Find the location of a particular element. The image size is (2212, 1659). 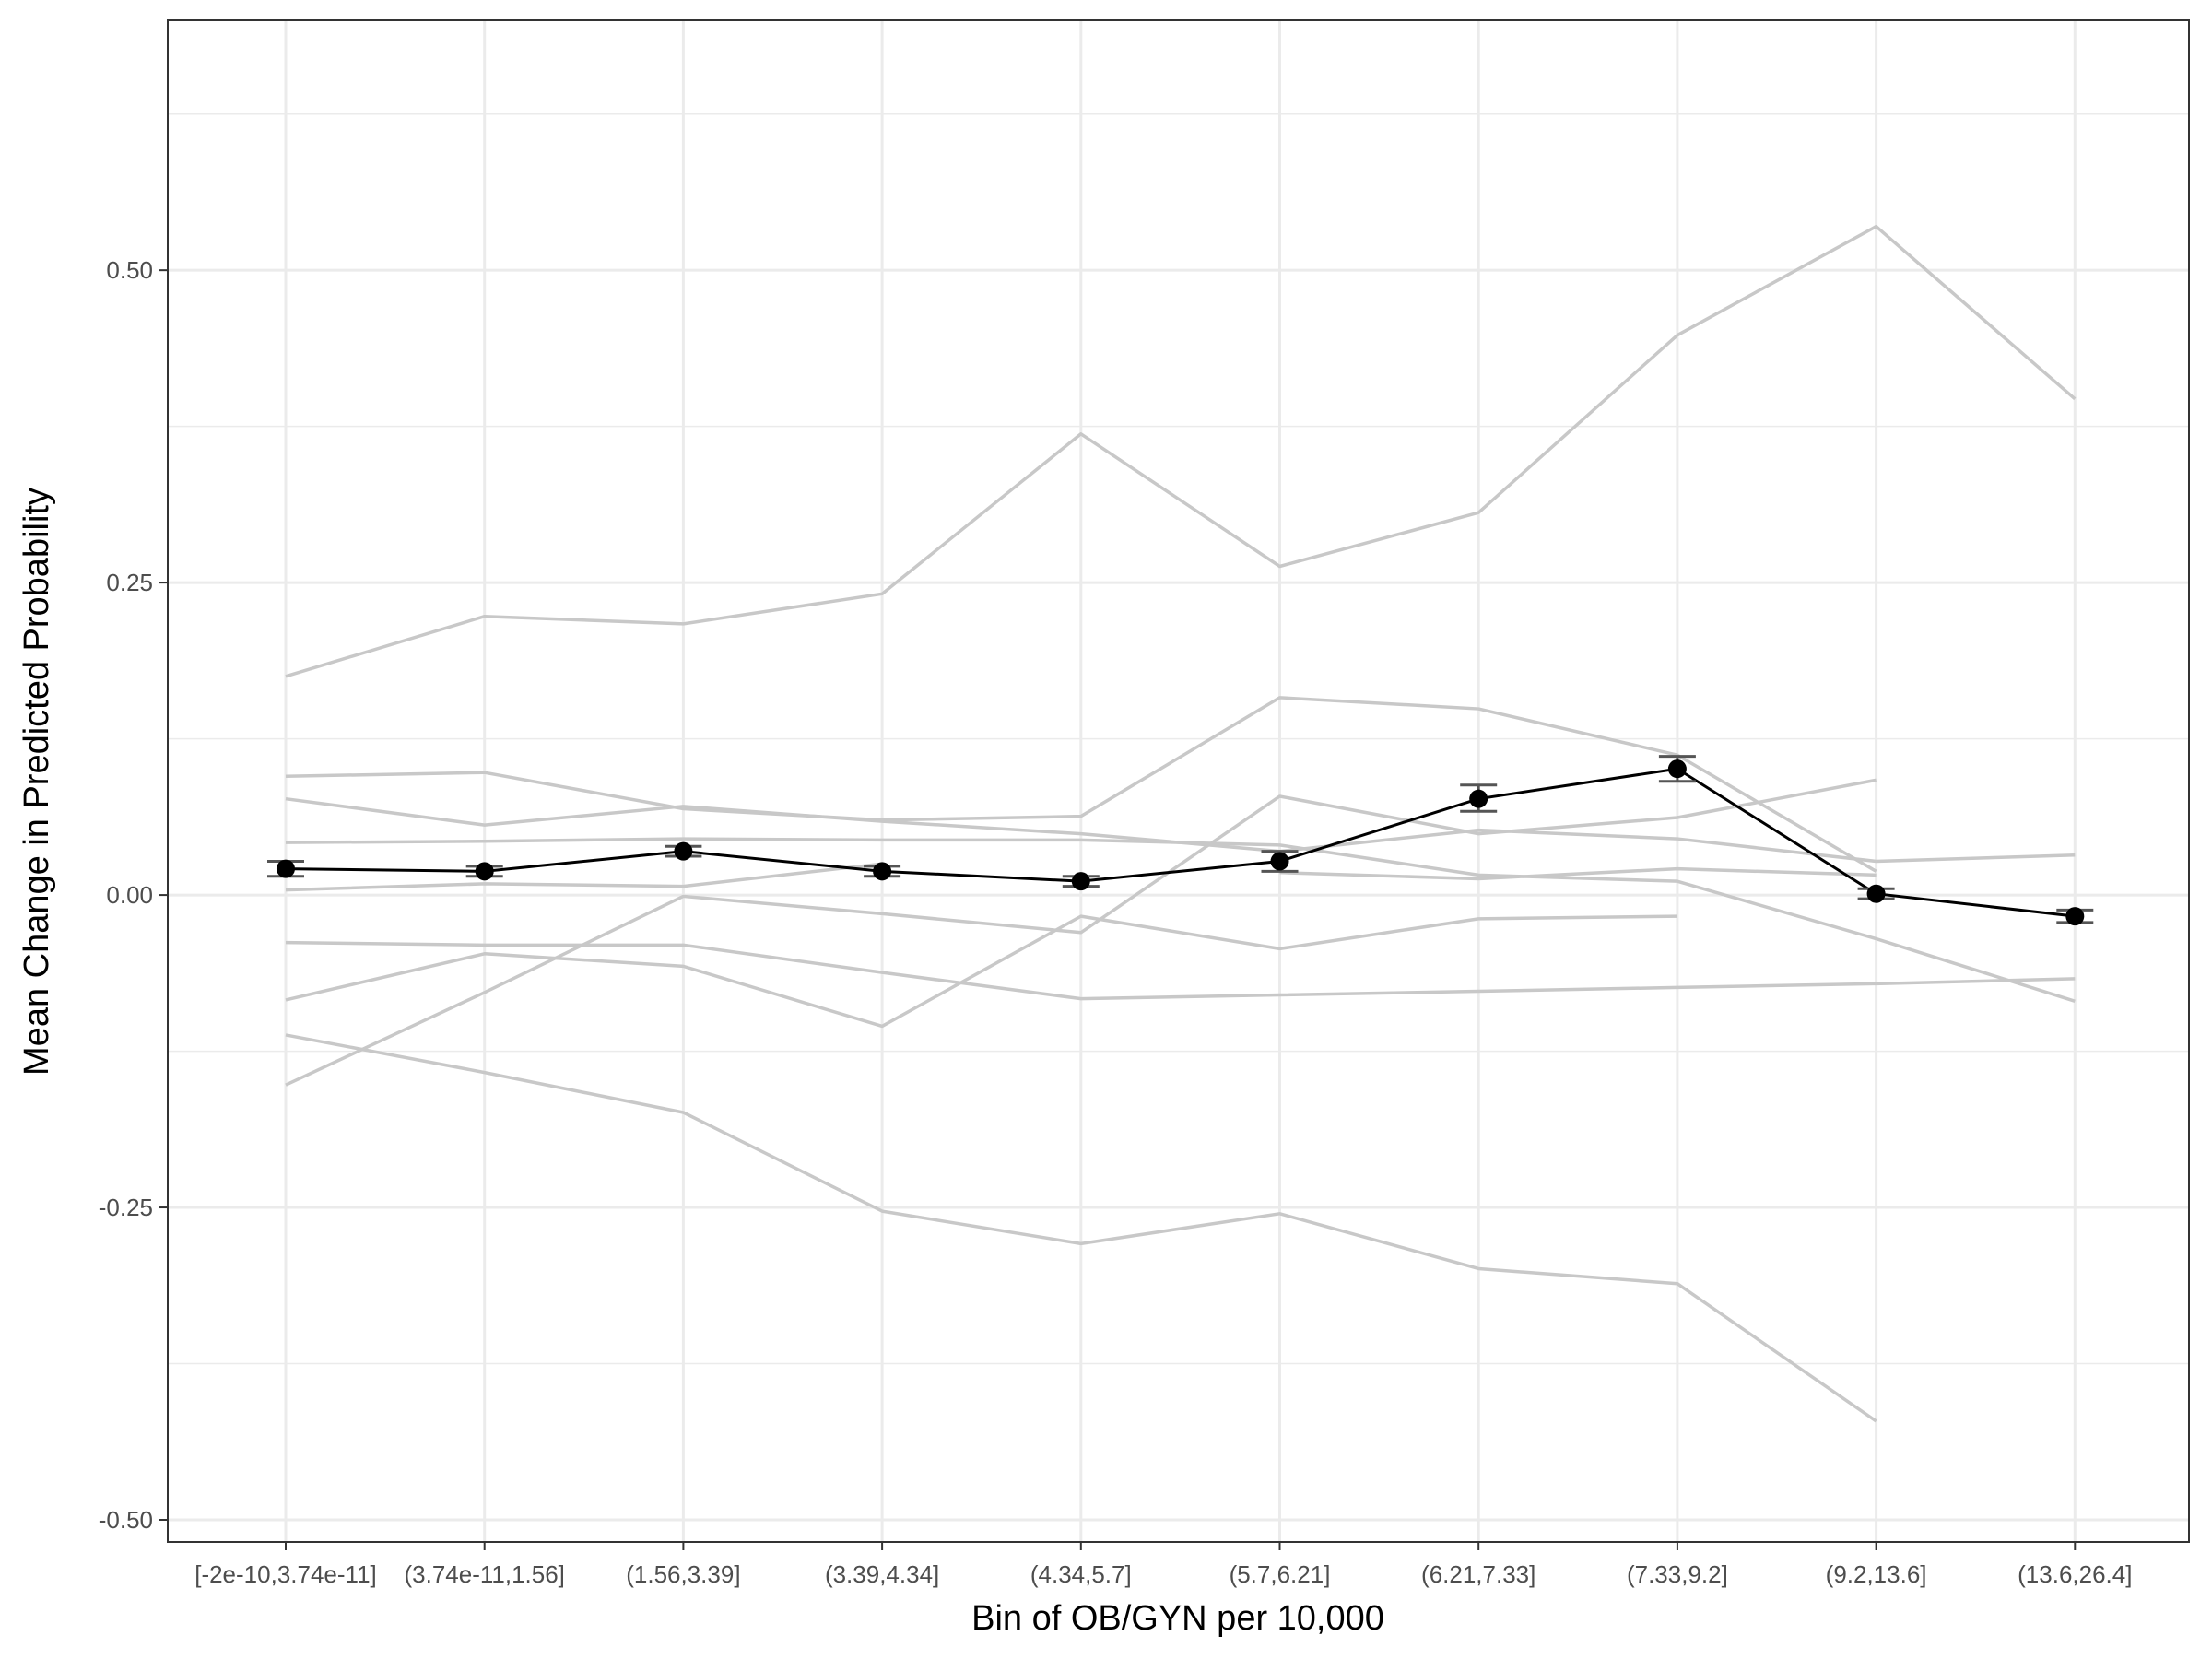

x-tick-label: (4.34,5.7] is located at coordinates (1081, 1574).